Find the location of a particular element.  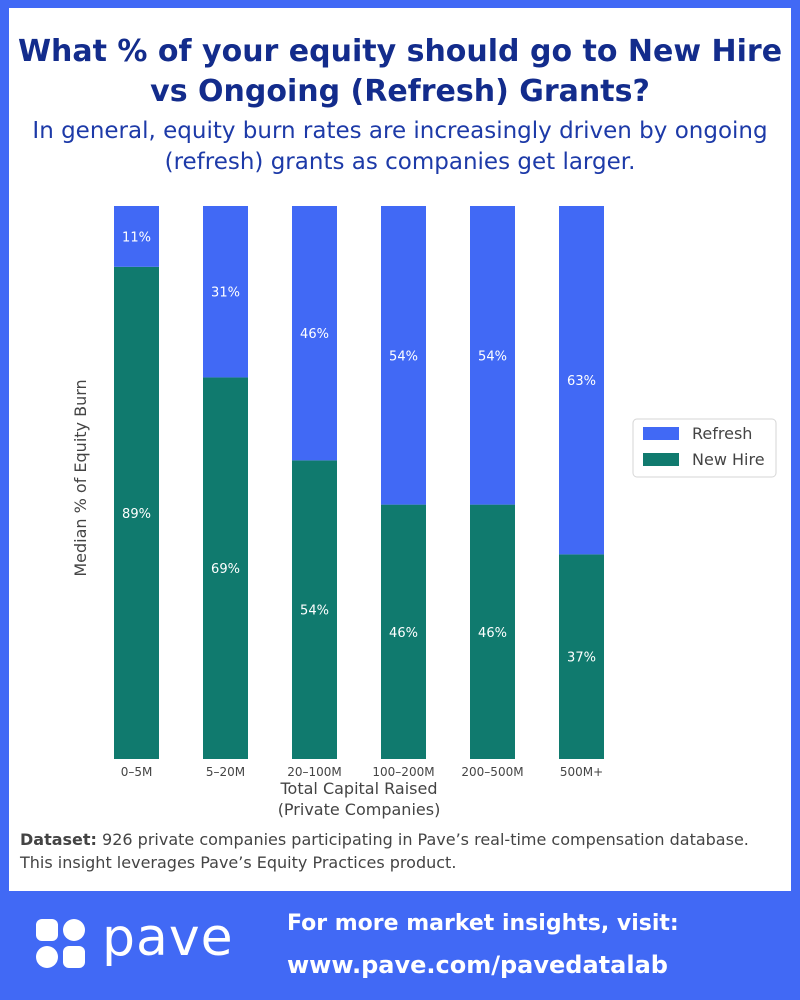

x-axis-label-line: Total Capital Raised is located at coordinates (359, 788).